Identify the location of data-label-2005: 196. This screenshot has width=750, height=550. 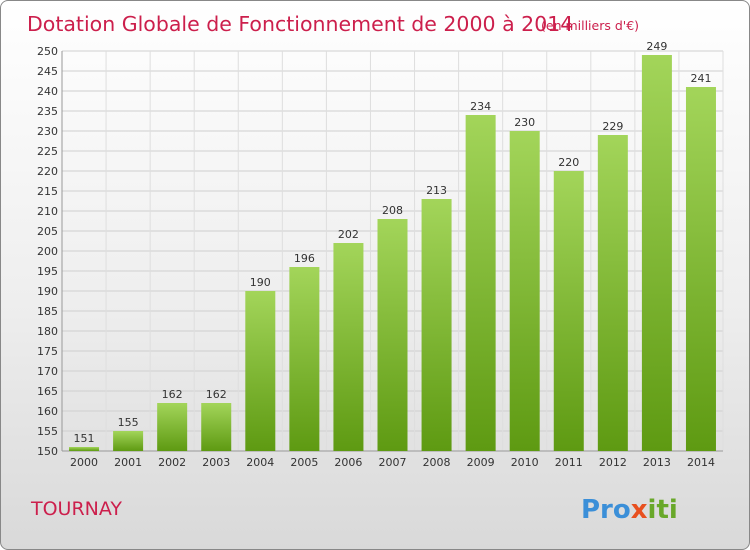
(304, 258).